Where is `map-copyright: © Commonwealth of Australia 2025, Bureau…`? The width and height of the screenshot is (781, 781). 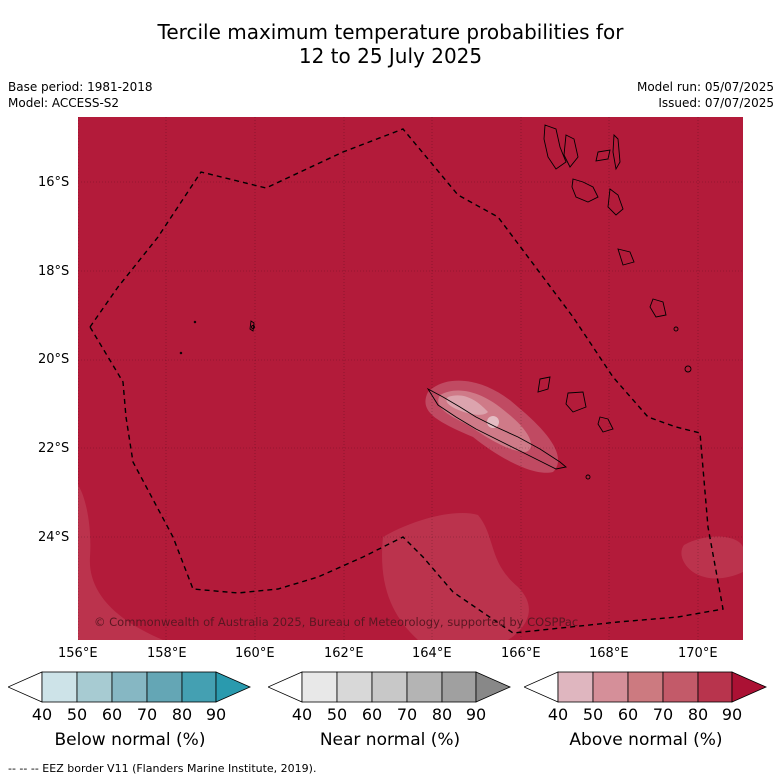
map-copyright: © Commonwealth of Australia 2025, Bureau… is located at coordinates (336, 622).